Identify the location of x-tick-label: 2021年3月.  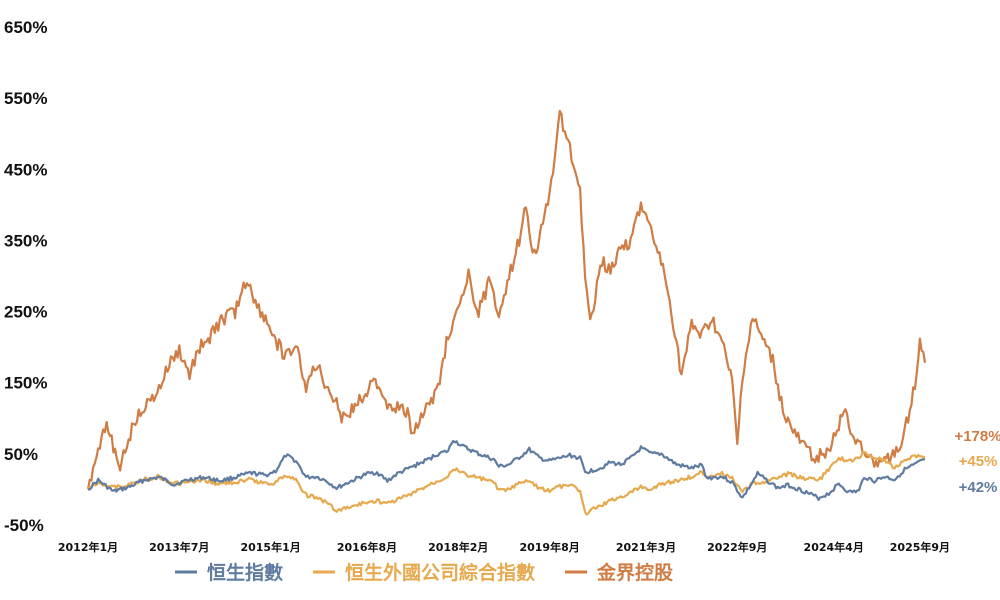
(646, 547).